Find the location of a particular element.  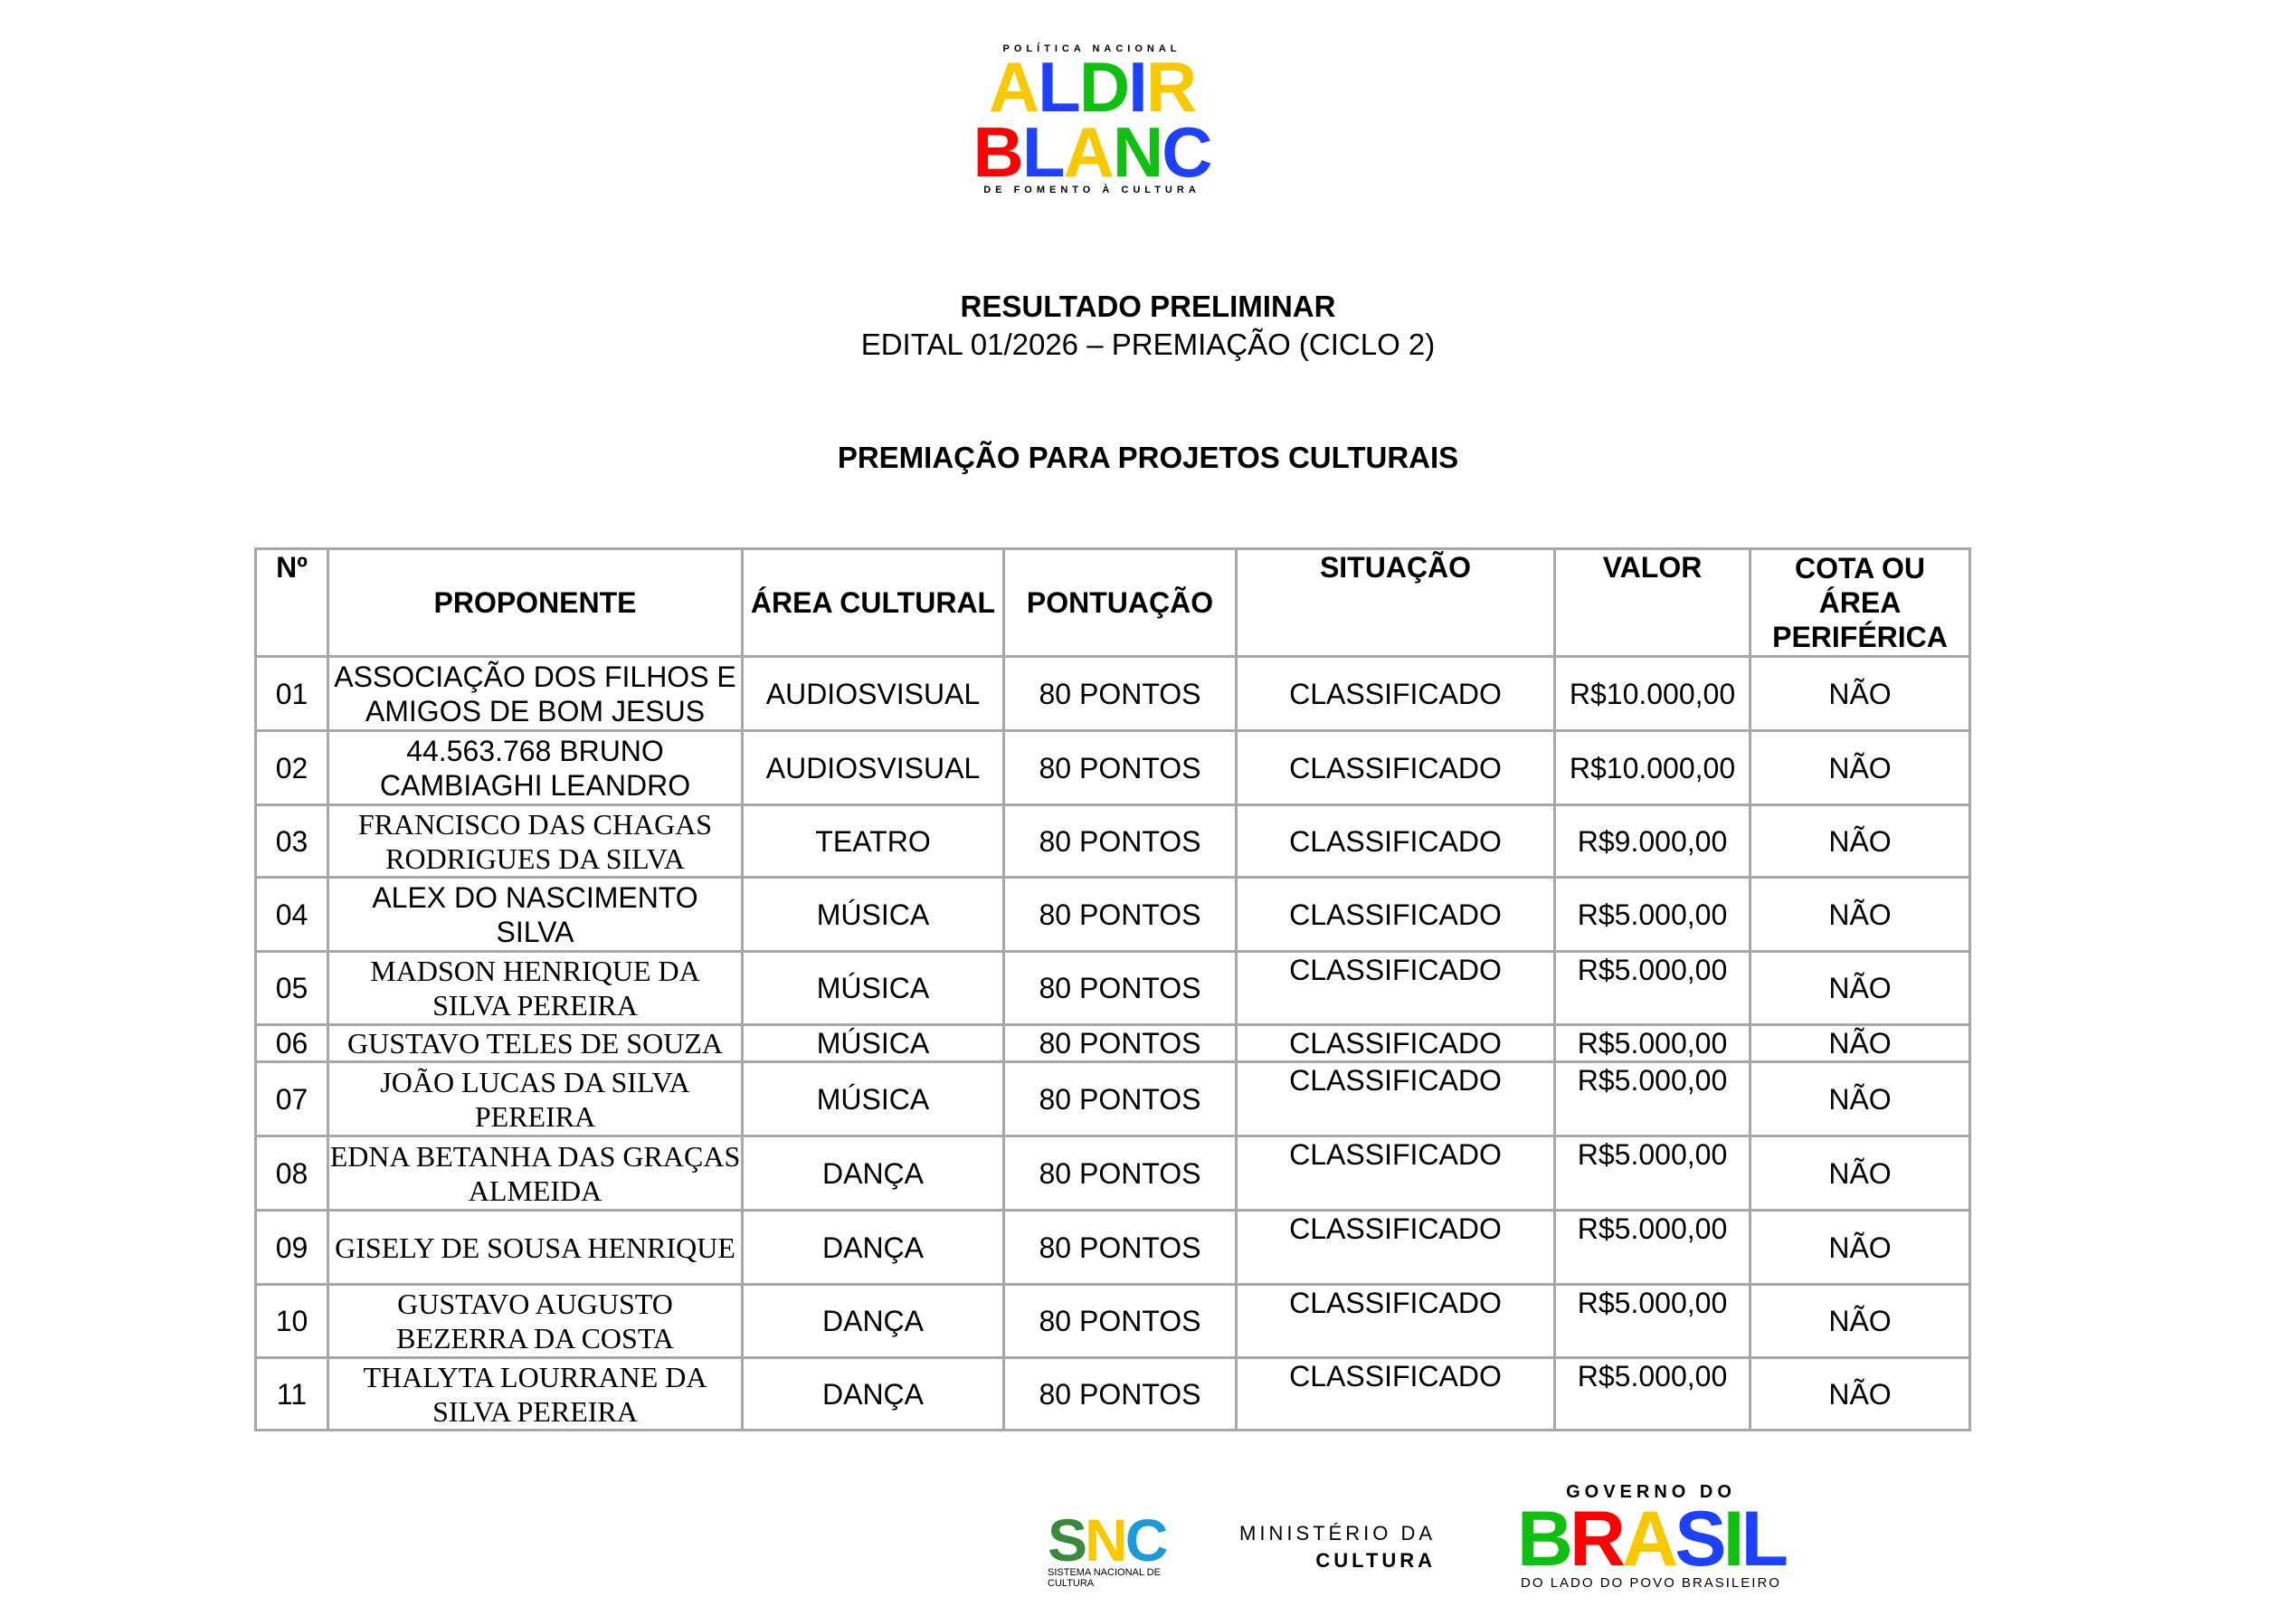

table-cell: 03 is located at coordinates (291, 841).